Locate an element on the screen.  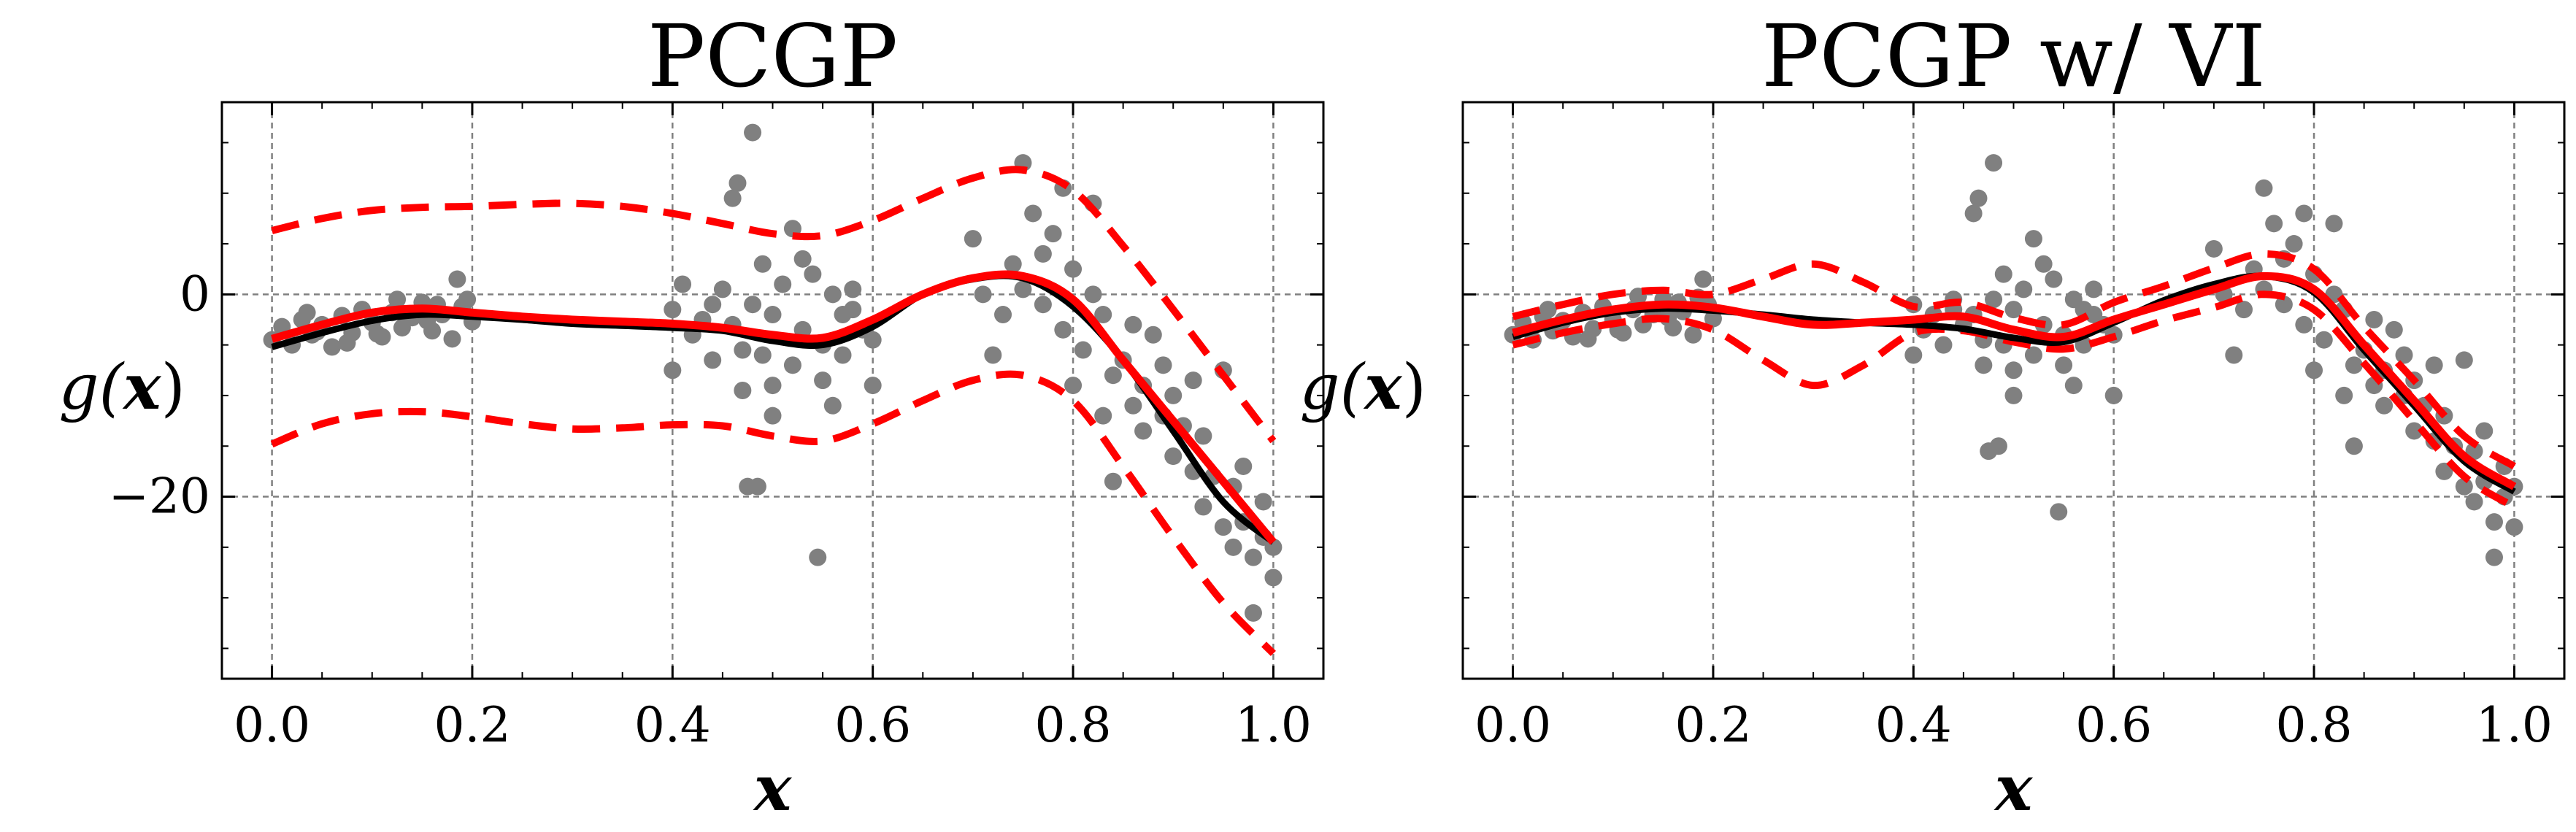
predictive-mean-line is located at coordinates (2014, 381).